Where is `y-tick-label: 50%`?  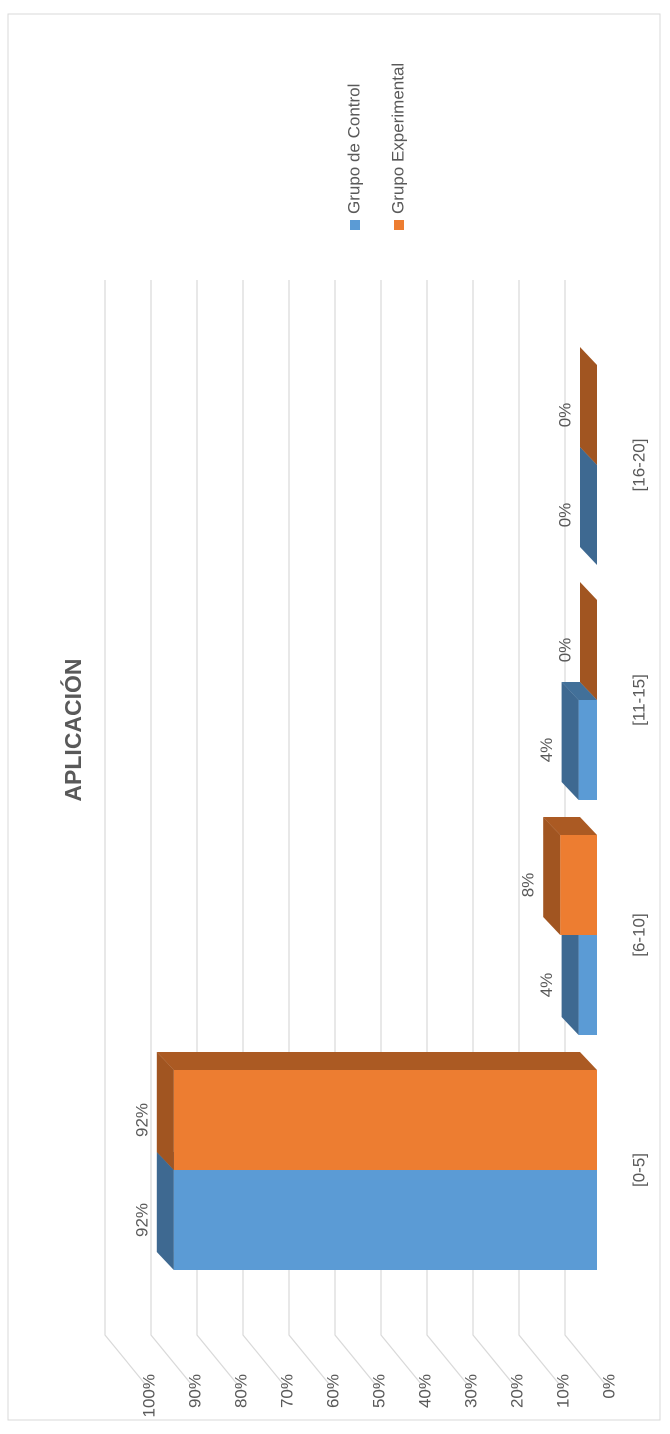
y-tick-label: 50% is located at coordinates (378, 1391).